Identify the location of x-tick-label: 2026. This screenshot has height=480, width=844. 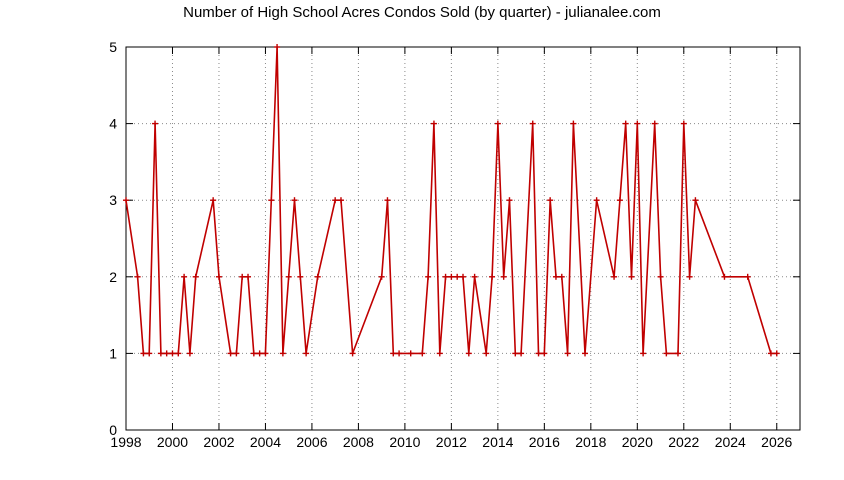
(776, 442).